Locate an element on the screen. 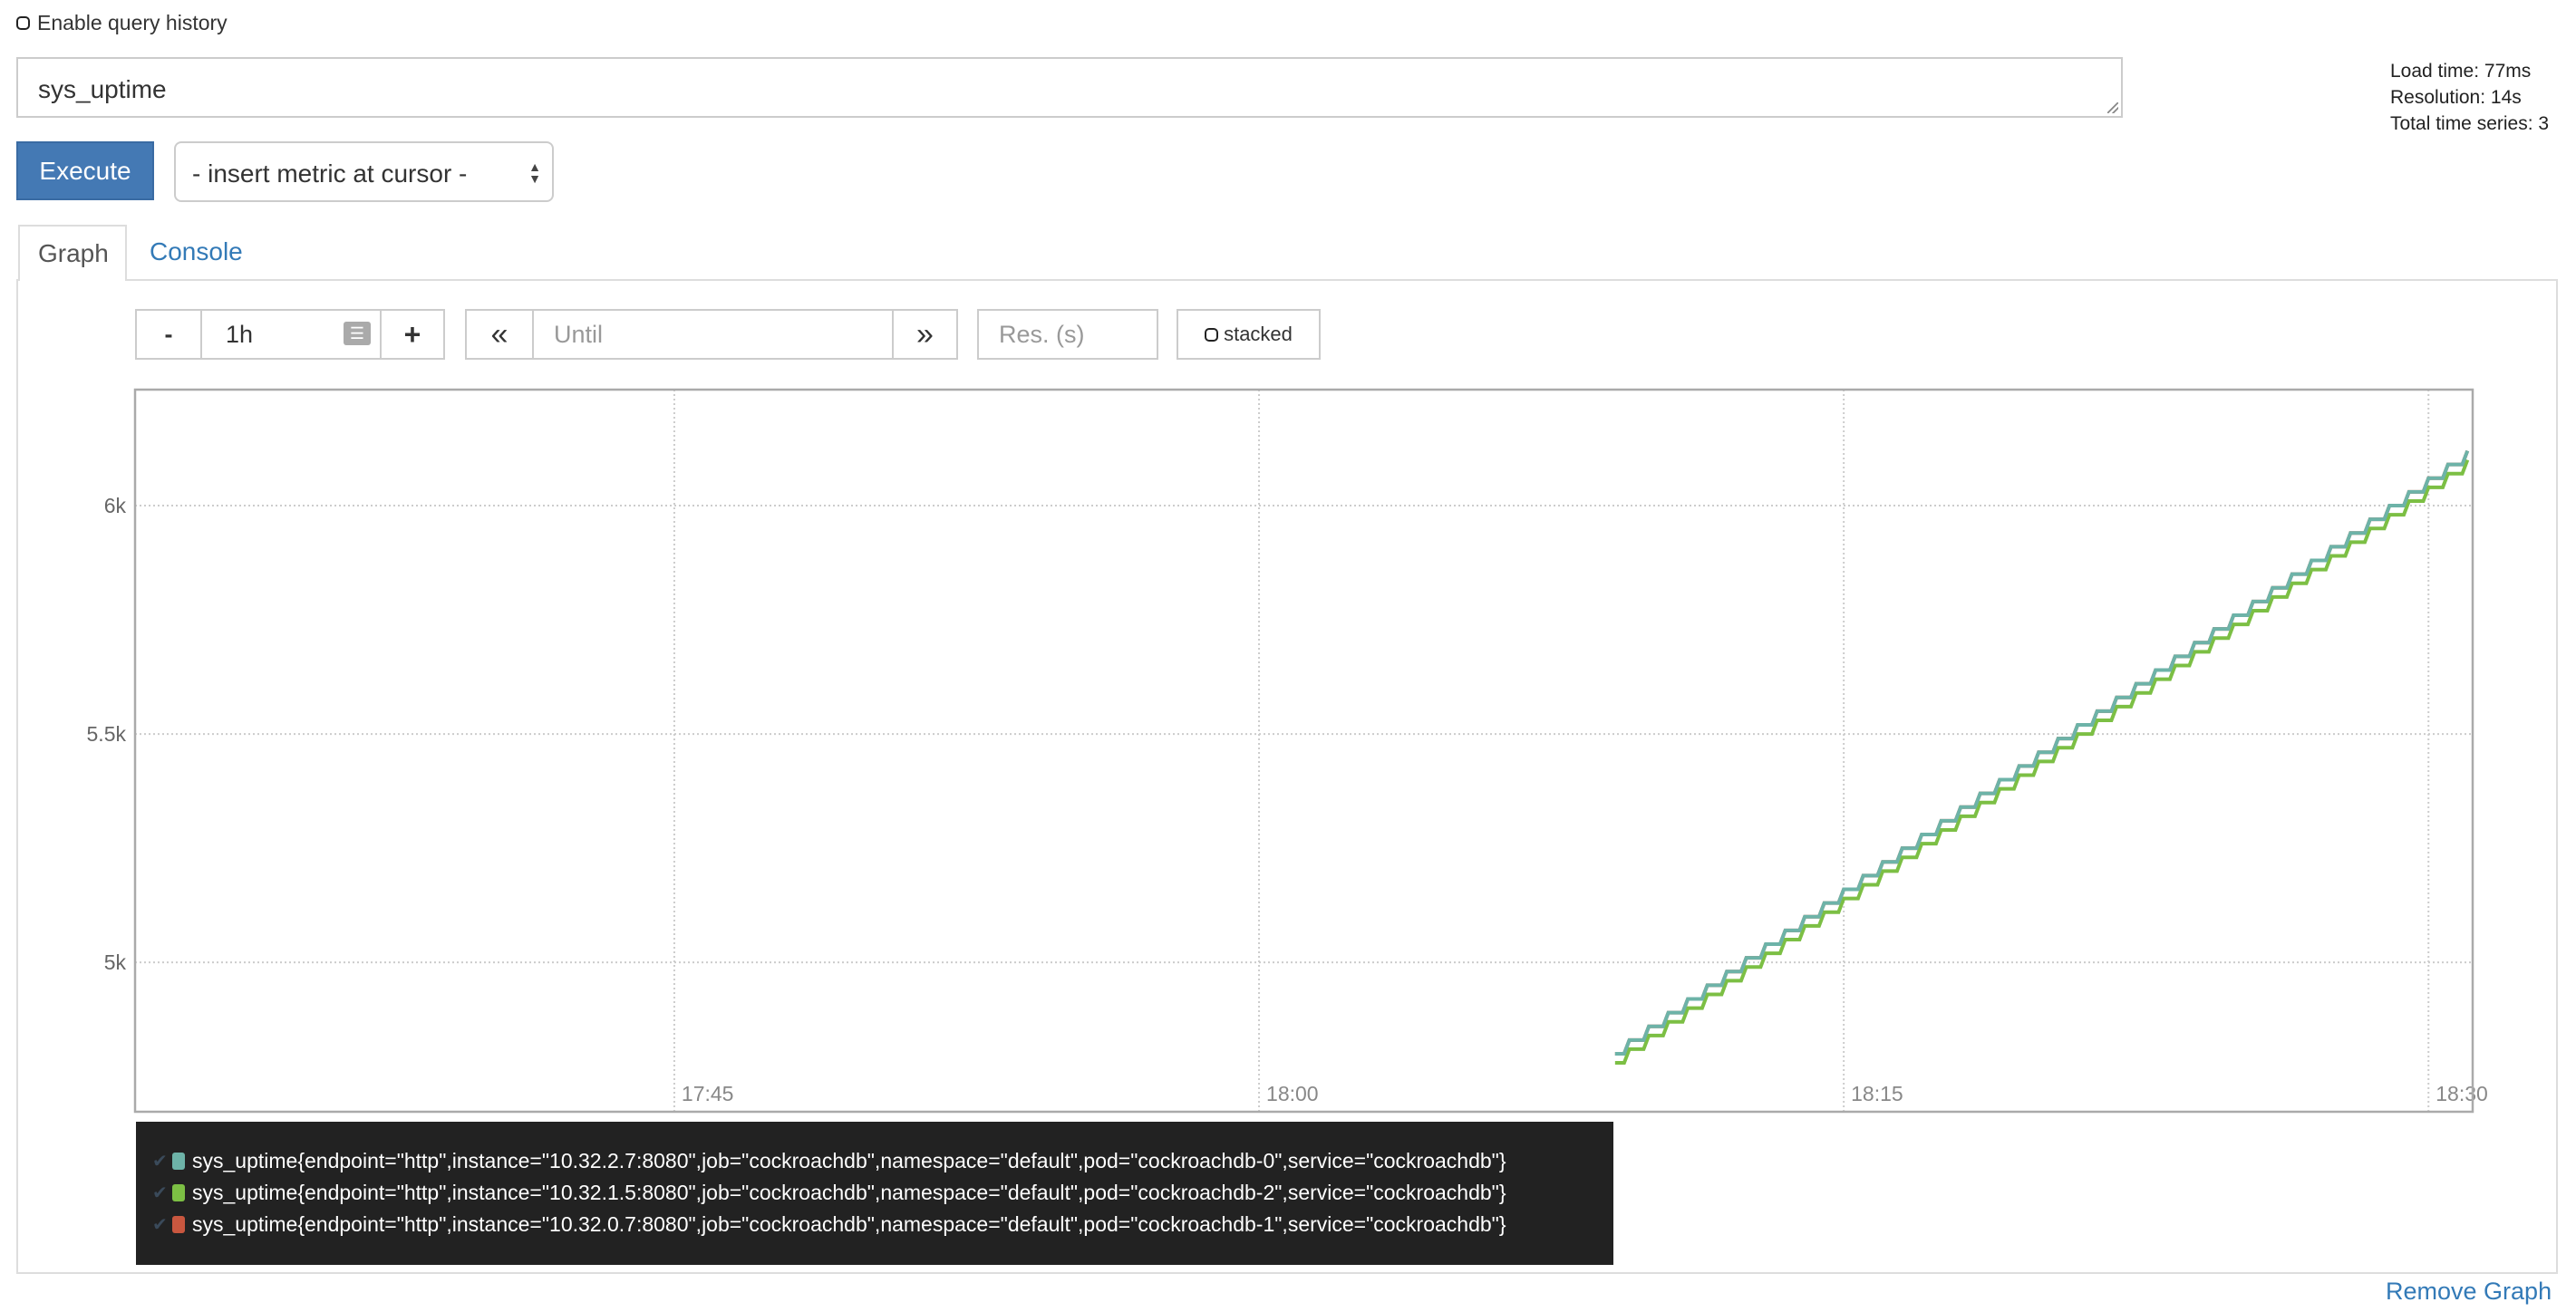 The width and height of the screenshot is (2576, 1312). enable-query-history-checkbox: Enable query history is located at coordinates (122, 23).